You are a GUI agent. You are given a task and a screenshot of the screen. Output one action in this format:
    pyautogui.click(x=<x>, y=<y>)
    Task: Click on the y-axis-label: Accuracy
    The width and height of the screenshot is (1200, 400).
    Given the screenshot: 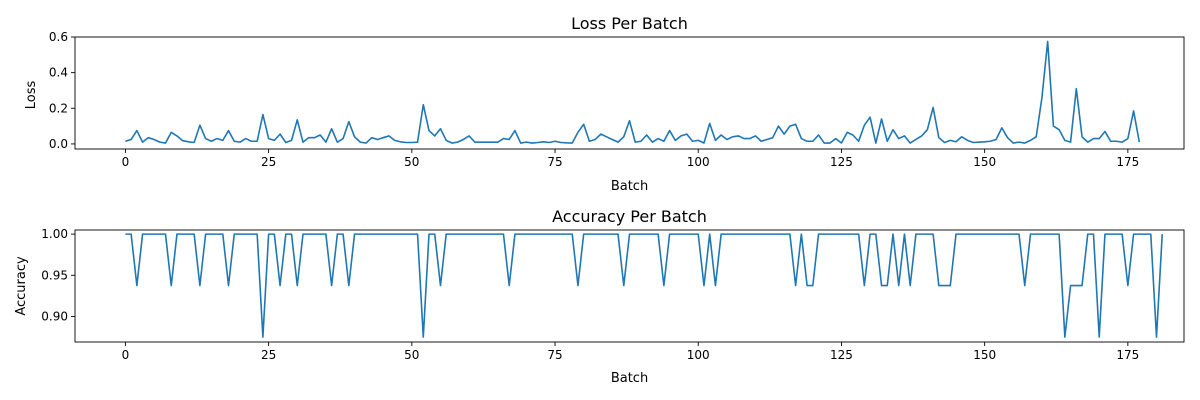 What is the action you would take?
    pyautogui.click(x=21, y=286)
    